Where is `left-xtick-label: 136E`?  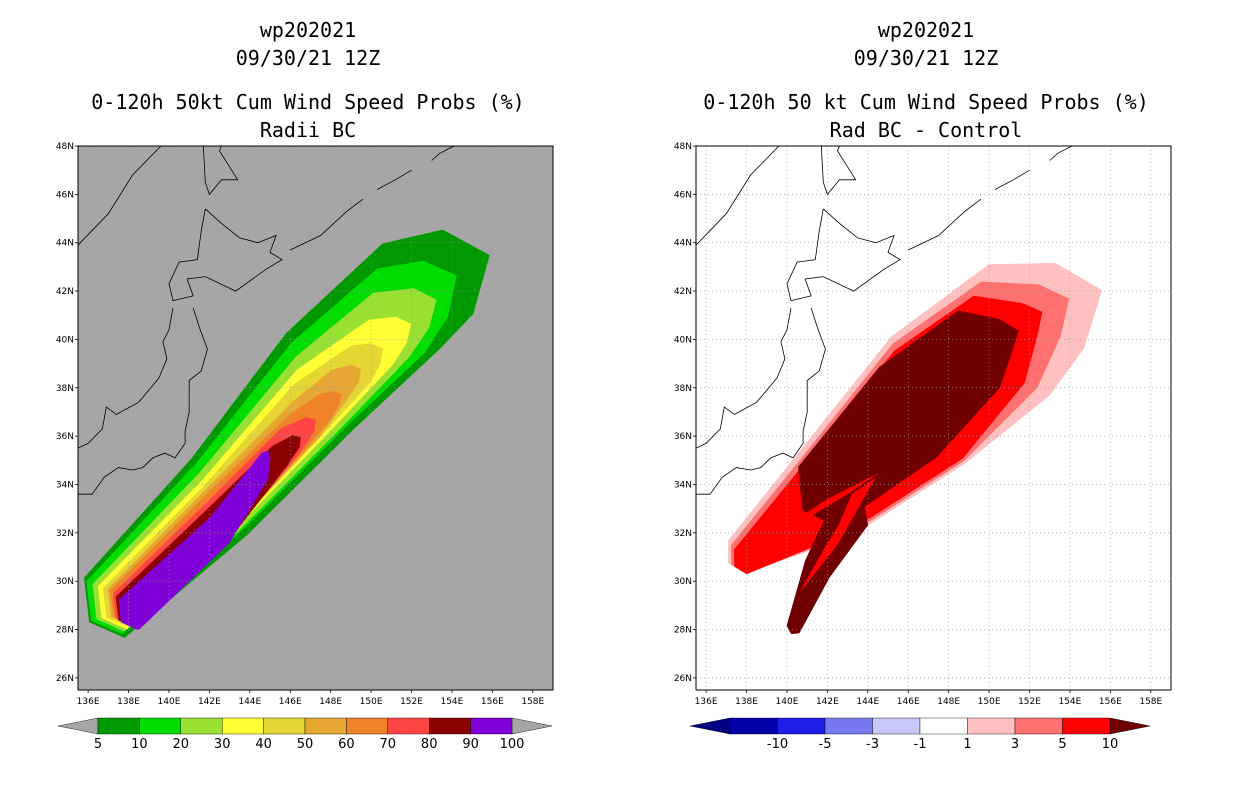 left-xtick-label: 136E is located at coordinates (88, 702).